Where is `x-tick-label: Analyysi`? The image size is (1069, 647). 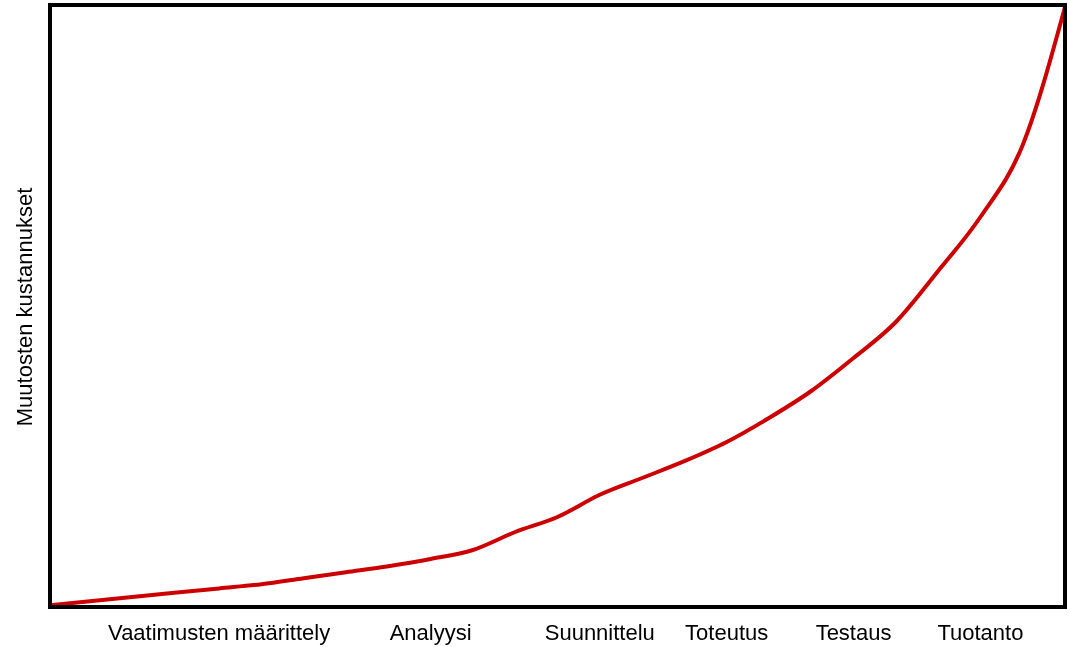
x-tick-label: Analyysi is located at coordinates (430, 632).